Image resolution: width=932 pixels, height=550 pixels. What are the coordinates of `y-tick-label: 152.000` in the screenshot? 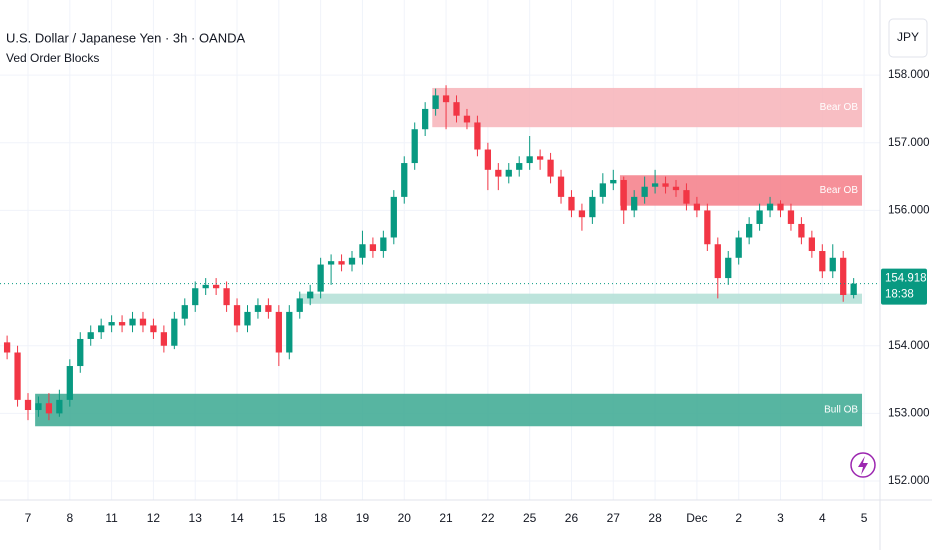 It's located at (909, 481).